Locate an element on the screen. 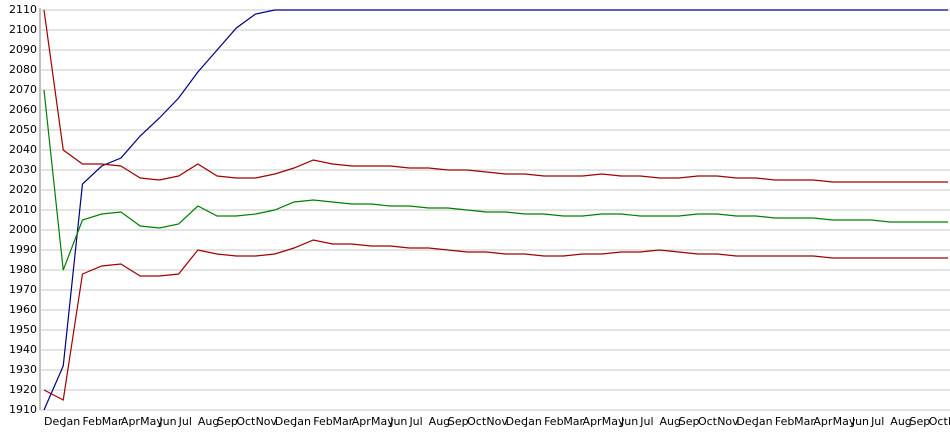 This screenshot has width=950, height=435. y-tick-label: 1940 is located at coordinates (23, 349).